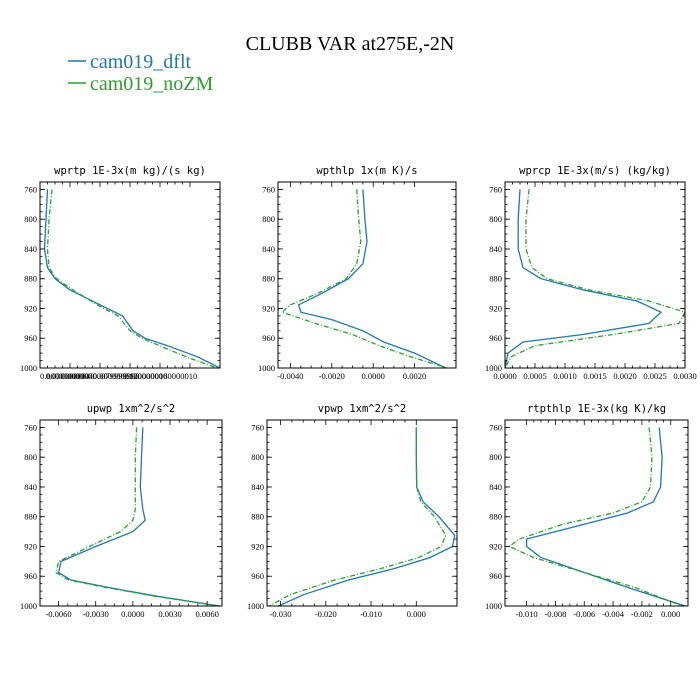 This screenshot has width=700, height=700. I want to click on x-tick-label: -0.0020, so click(332, 376).